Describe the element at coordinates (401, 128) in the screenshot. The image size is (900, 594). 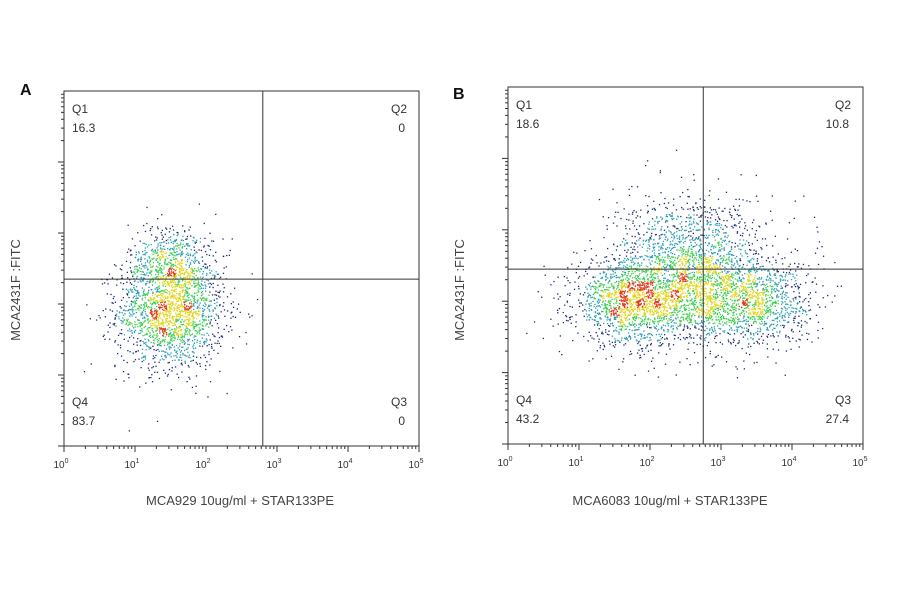
I see `quadrant-percent: 0` at that location.